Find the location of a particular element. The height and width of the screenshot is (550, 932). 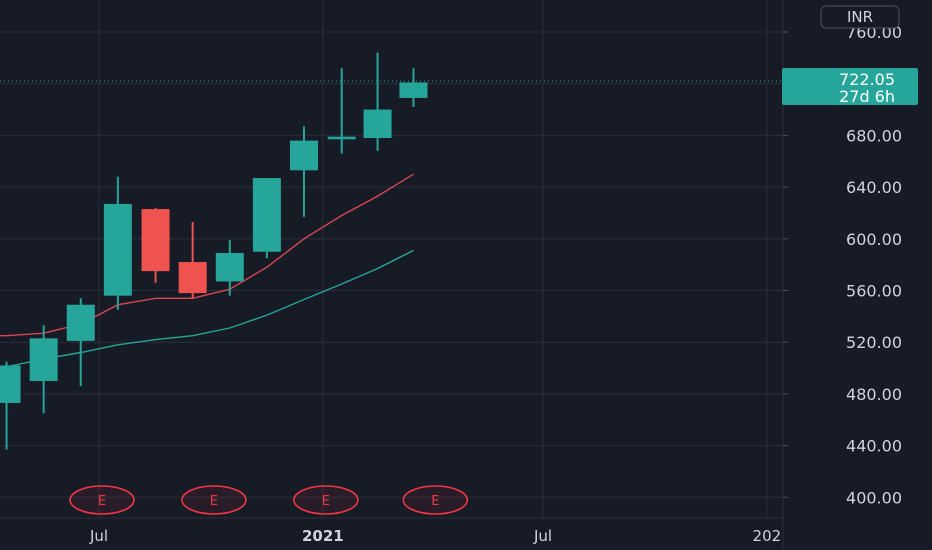

currency-label: INR is located at coordinates (860, 17).